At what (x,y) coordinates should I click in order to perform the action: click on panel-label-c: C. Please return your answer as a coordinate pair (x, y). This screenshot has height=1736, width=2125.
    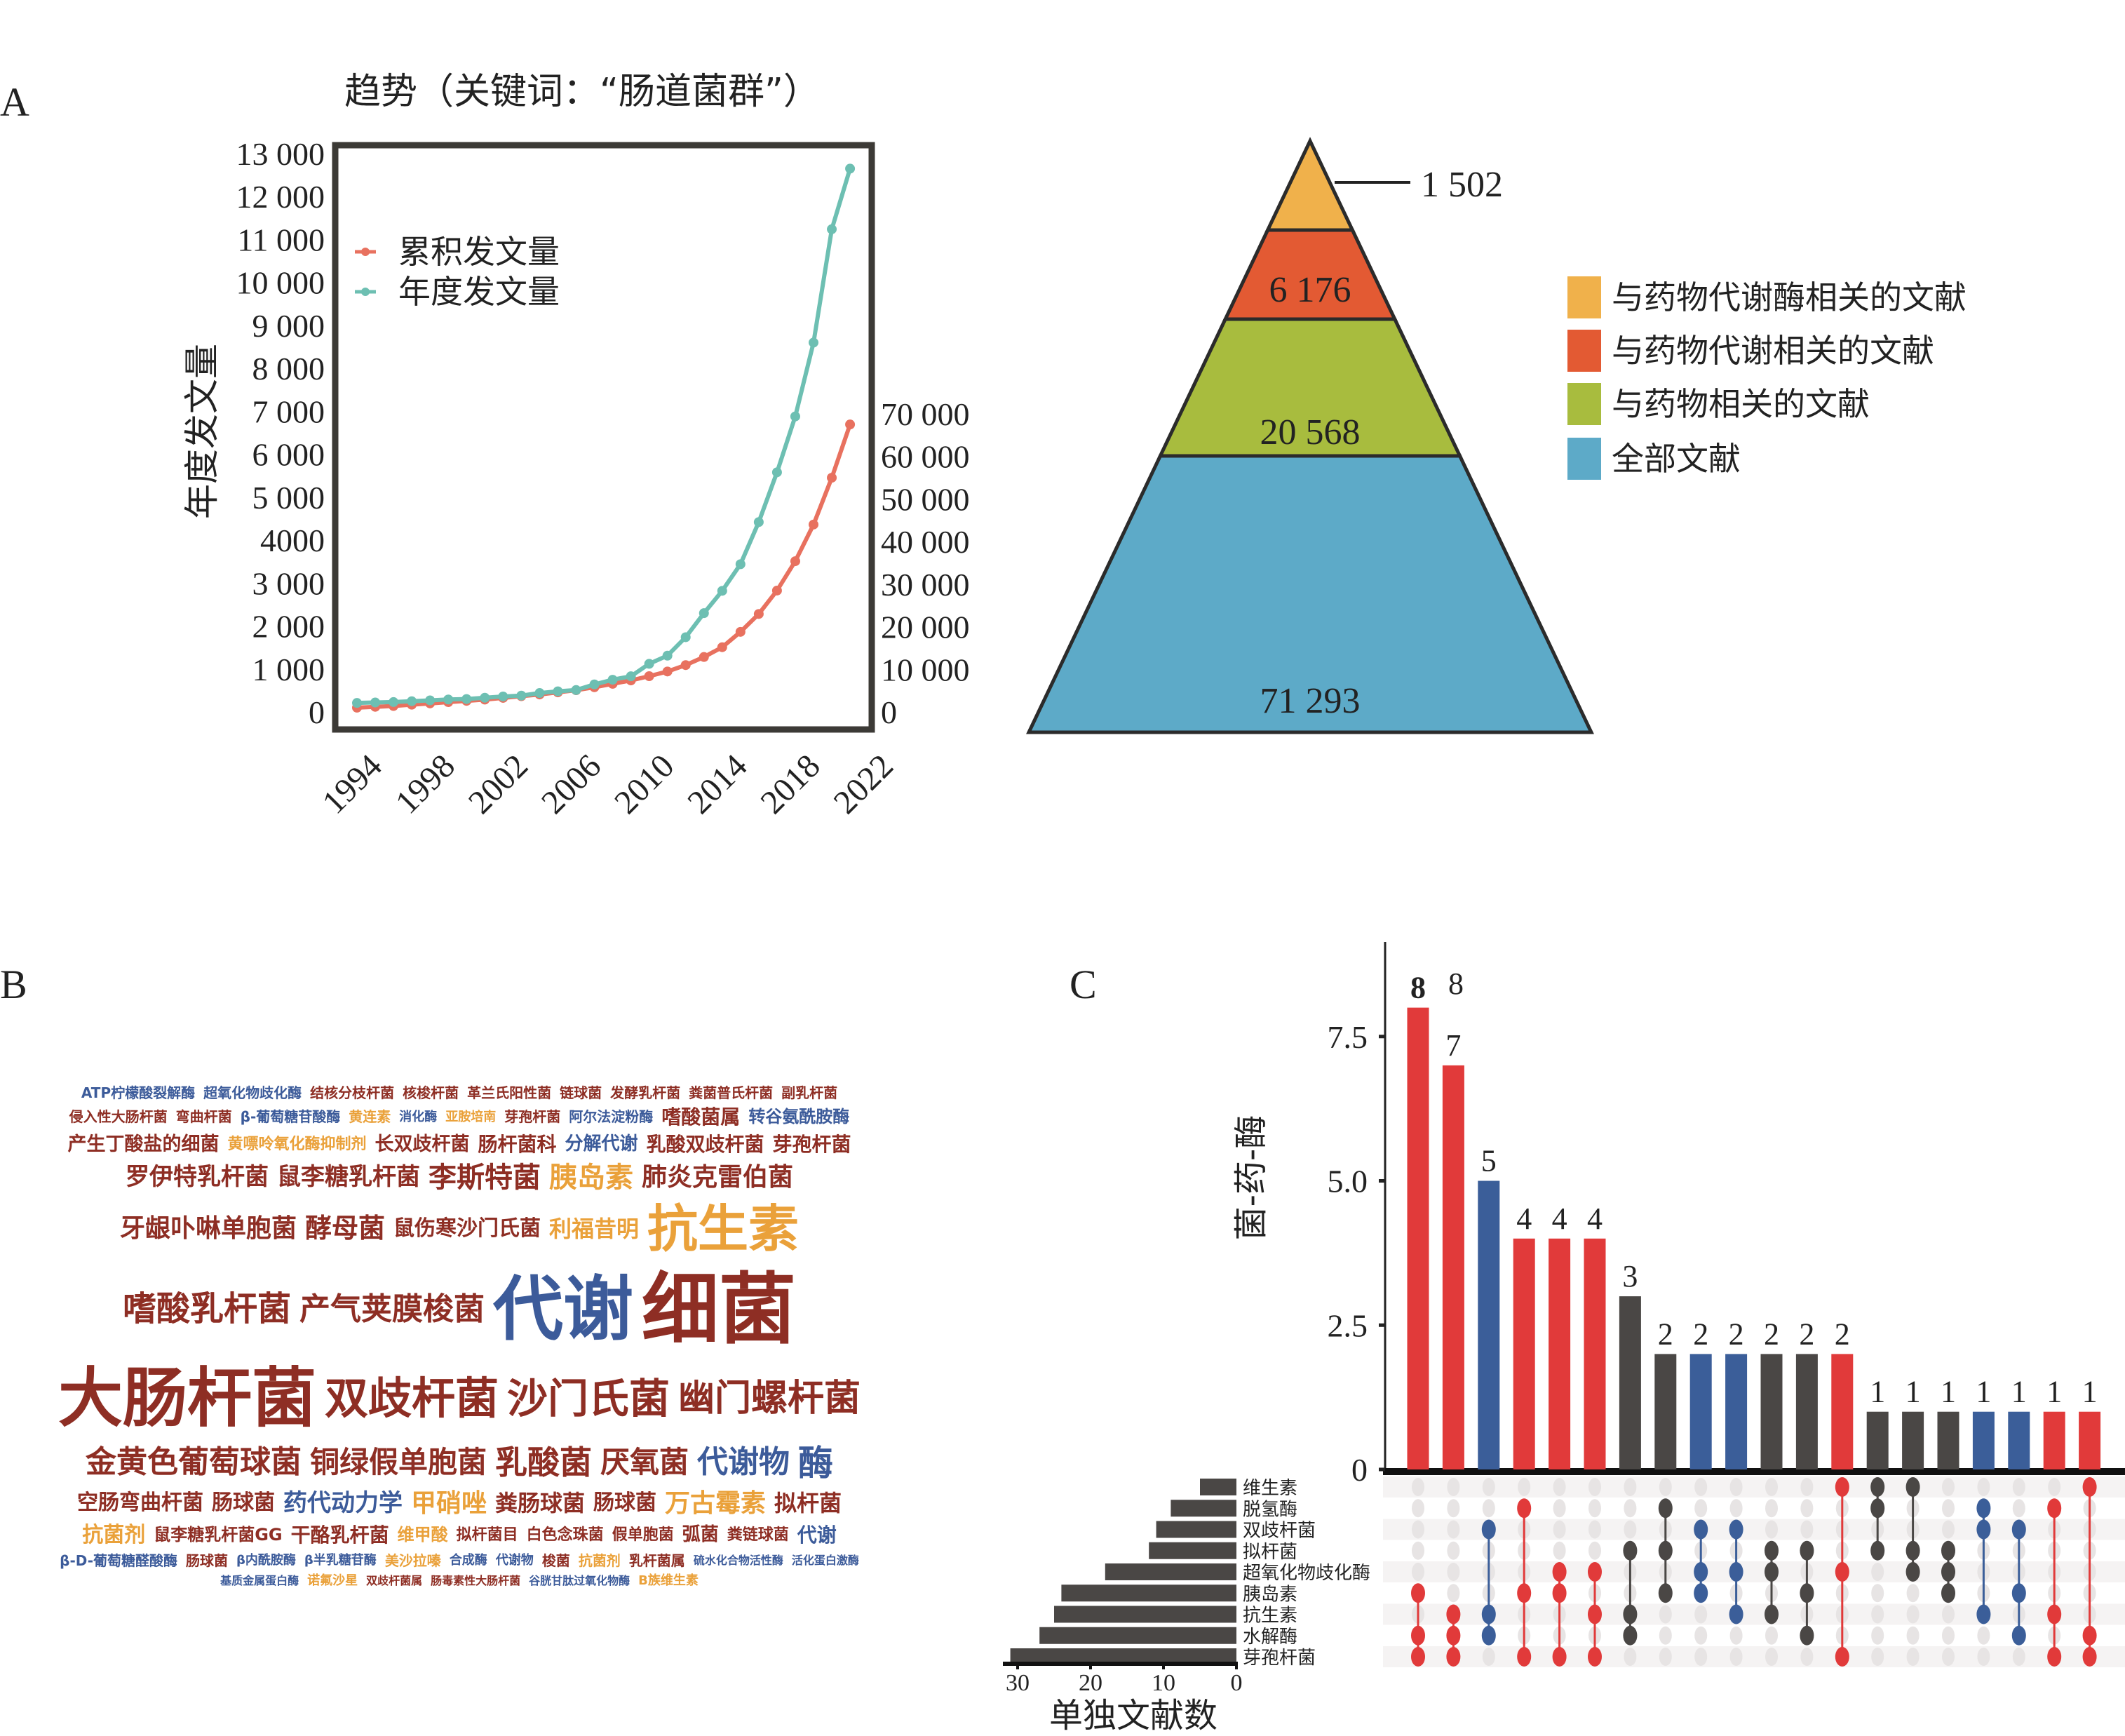
    Looking at the image, I should click on (1083, 984).